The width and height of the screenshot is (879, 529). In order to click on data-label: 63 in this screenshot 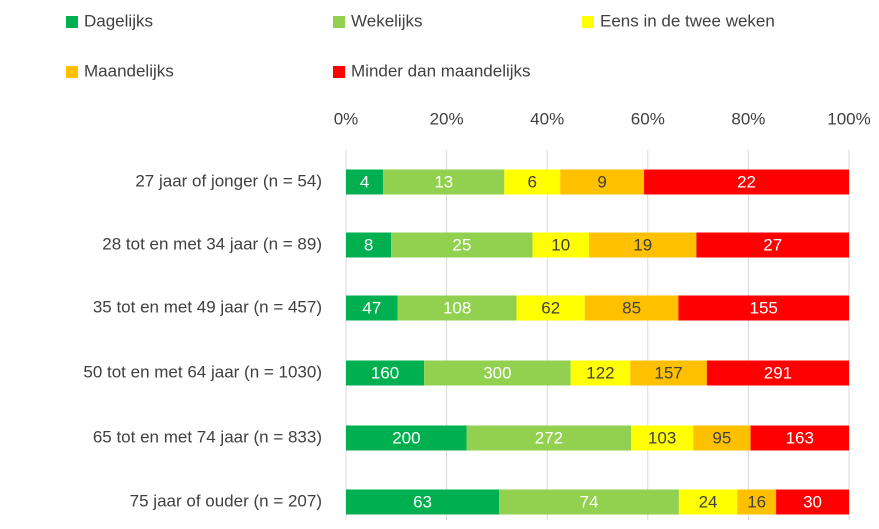, I will do `click(422, 501)`.